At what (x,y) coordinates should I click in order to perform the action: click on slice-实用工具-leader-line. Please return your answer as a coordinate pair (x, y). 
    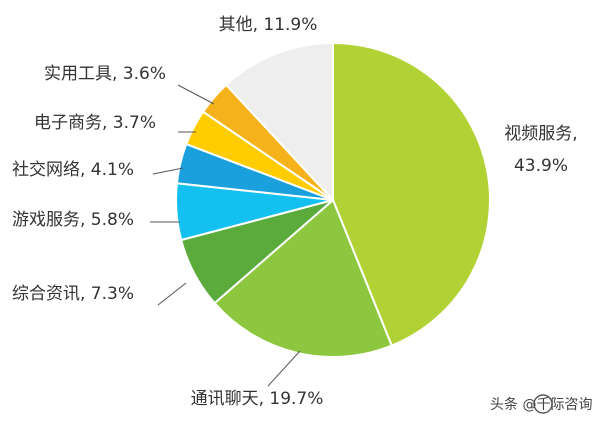
    Looking at the image, I should click on (196, 94).